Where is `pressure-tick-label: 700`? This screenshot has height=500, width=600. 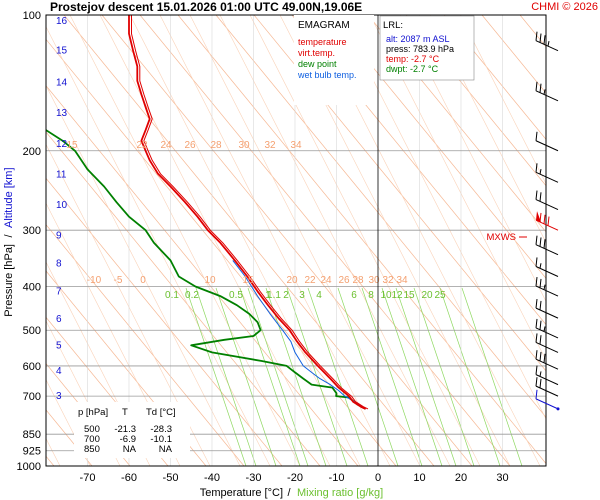 pressure-tick-label: 700 is located at coordinates (32, 397).